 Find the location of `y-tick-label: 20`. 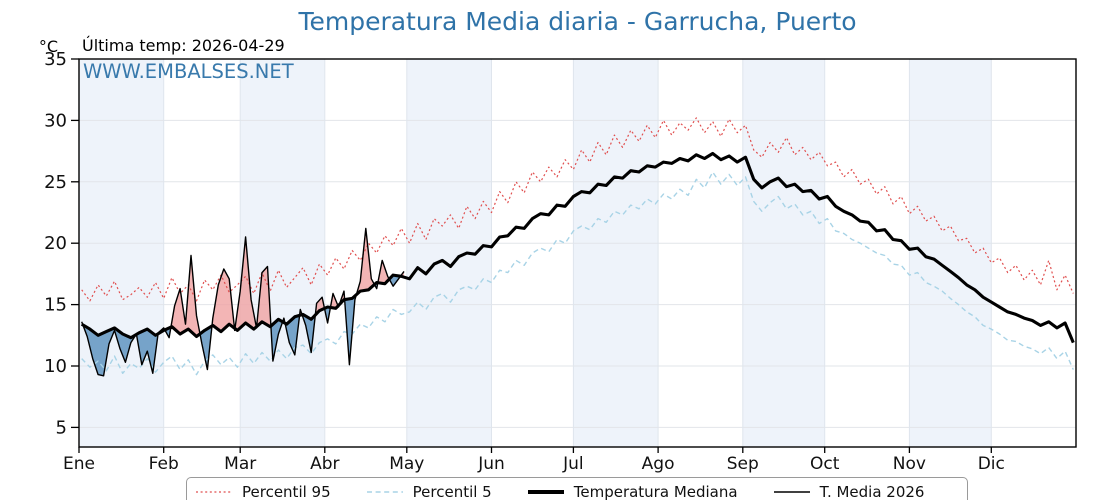

y-tick-label: 20 is located at coordinates (55, 243).